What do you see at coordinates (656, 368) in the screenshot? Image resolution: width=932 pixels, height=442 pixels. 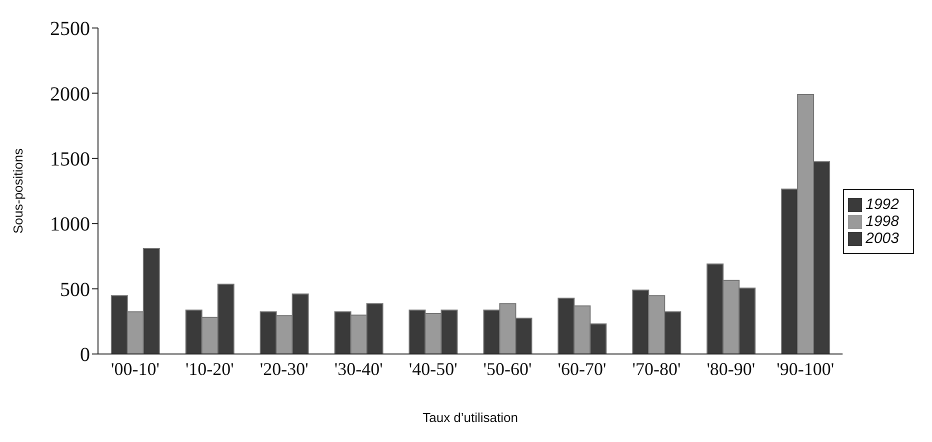 I see `x-tick-label: '70-80'` at bounding box center [656, 368].